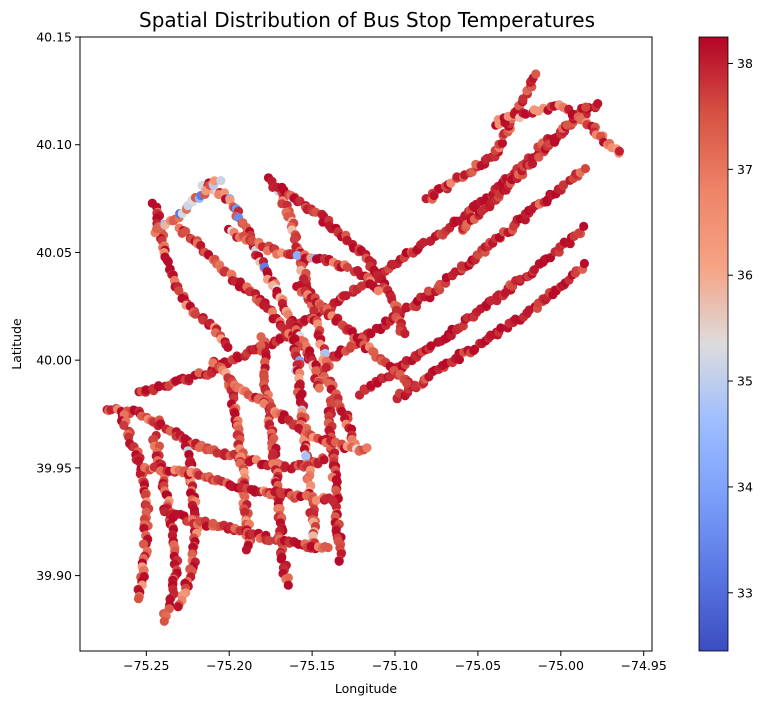  I want to click on y-tick-label: 39.90, so click(54, 575).